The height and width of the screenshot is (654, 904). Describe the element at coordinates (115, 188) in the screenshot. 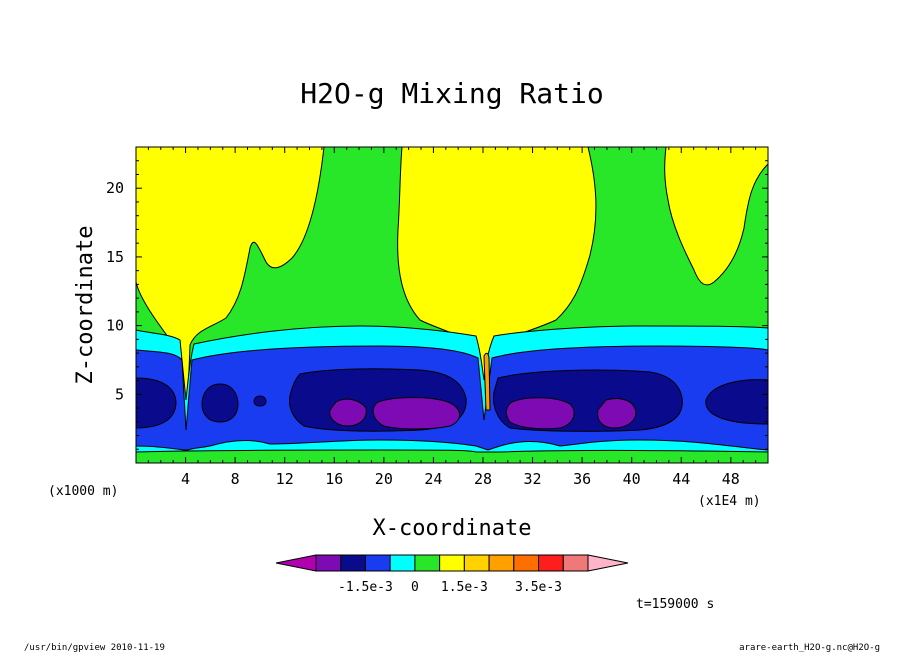

I see `y-tick-label: 20` at that location.